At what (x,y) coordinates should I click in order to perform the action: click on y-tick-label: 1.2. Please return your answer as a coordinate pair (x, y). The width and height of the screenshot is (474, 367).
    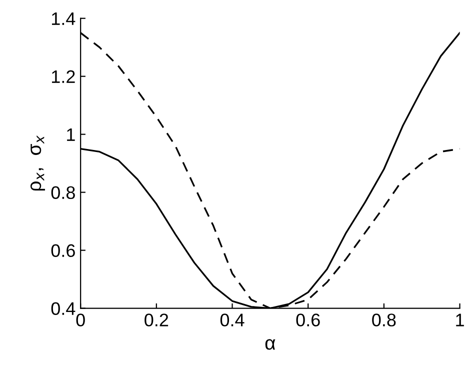
    Looking at the image, I should click on (63, 76).